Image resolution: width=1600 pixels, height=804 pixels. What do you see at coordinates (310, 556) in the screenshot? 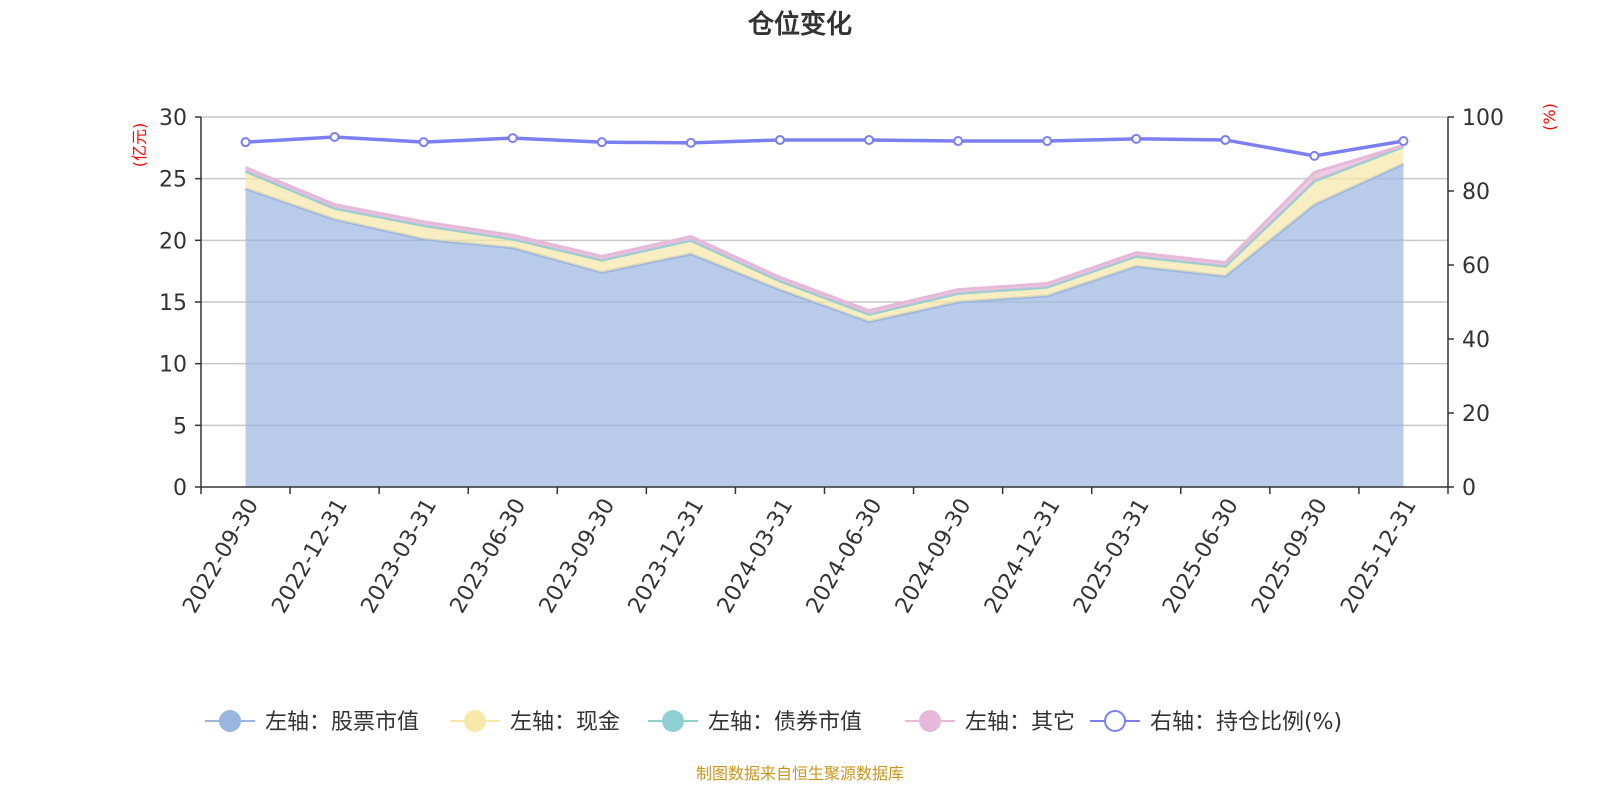
I see `x-tick-label: 2022-12-31` at bounding box center [310, 556].